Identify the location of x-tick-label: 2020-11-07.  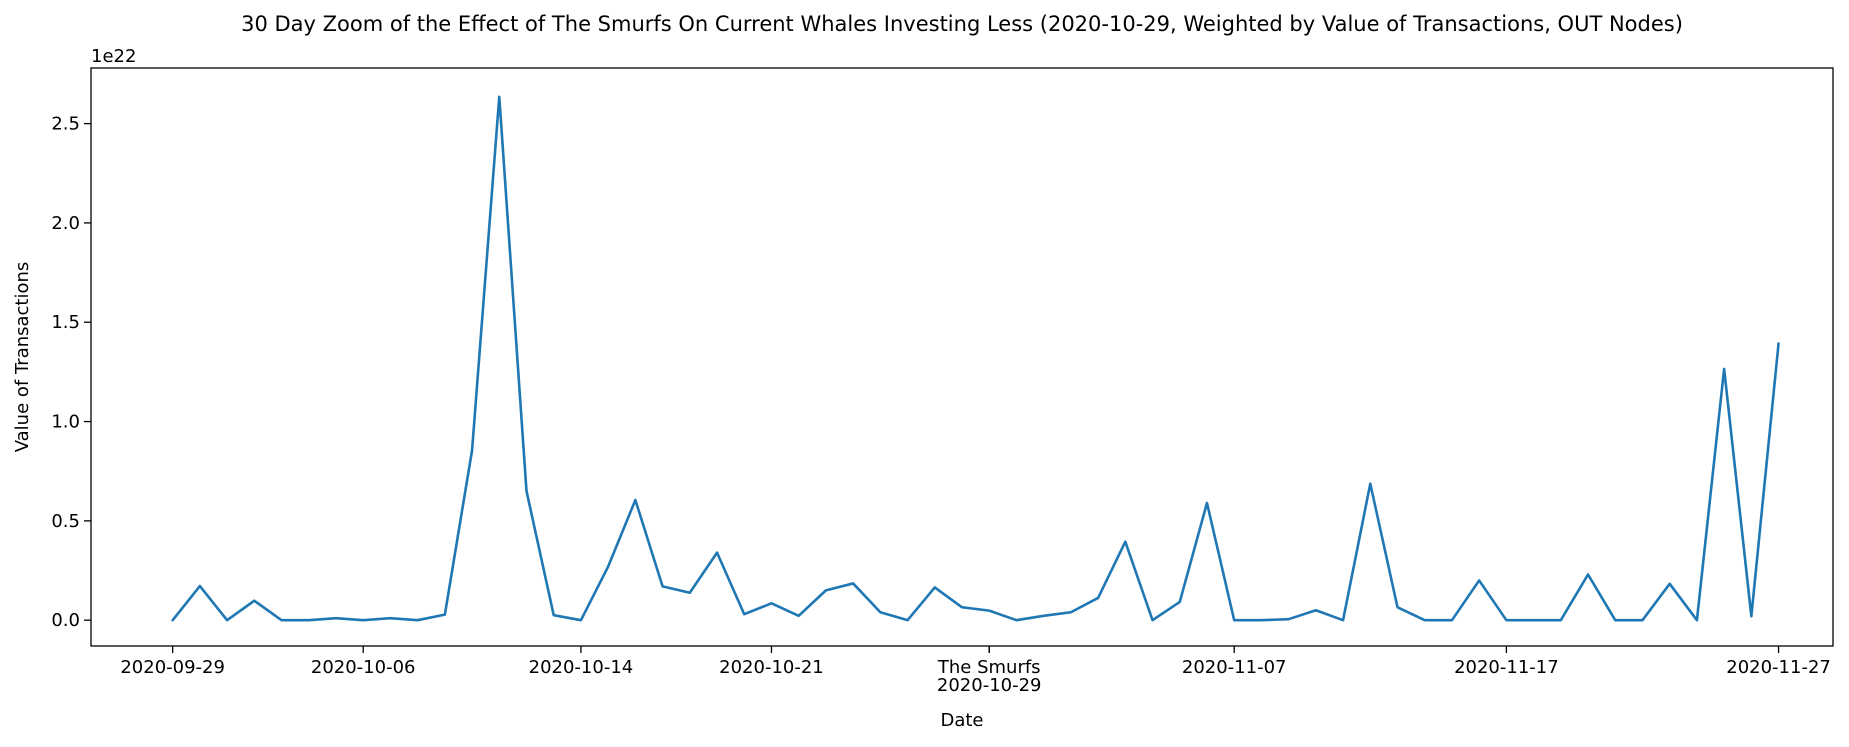
(1234, 667).